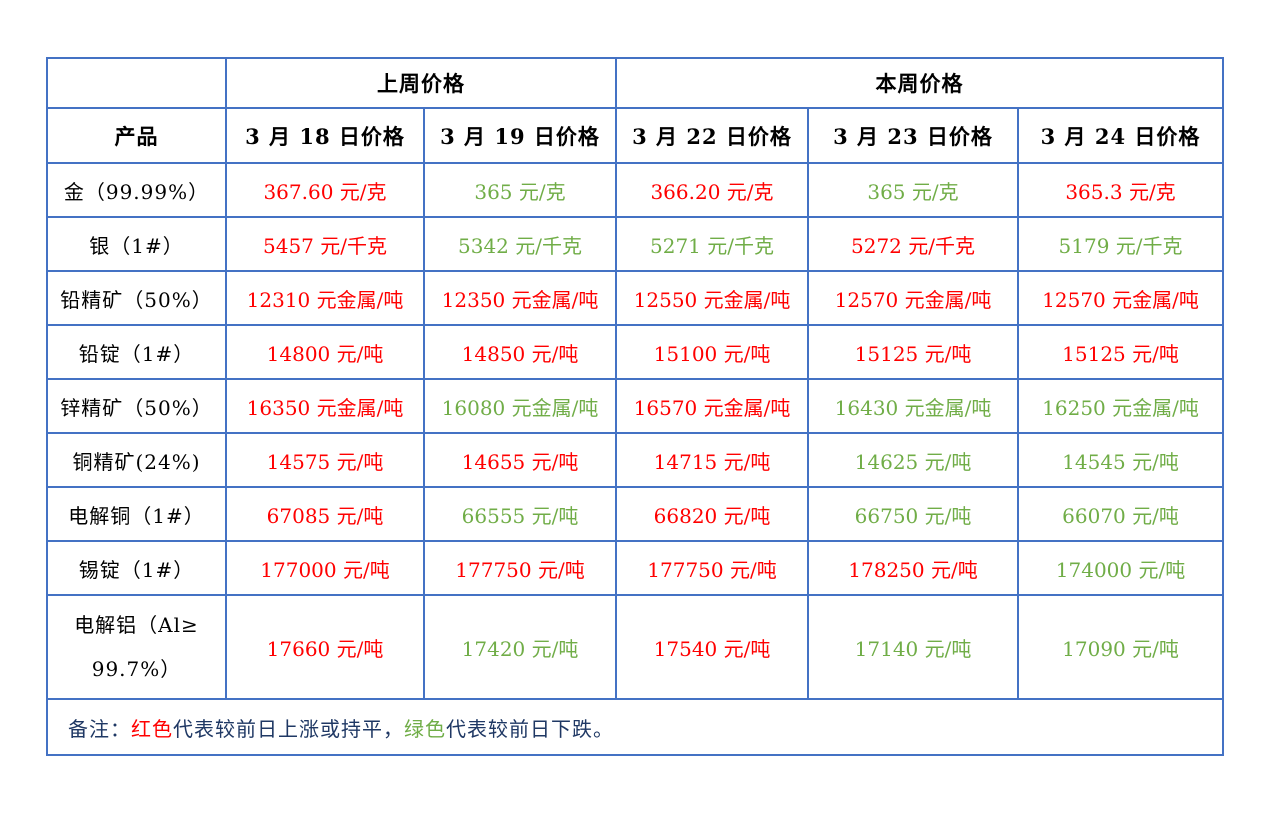  What do you see at coordinates (136, 352) in the screenshot?
I see `product-label: 铅锭（1#）` at bounding box center [136, 352].